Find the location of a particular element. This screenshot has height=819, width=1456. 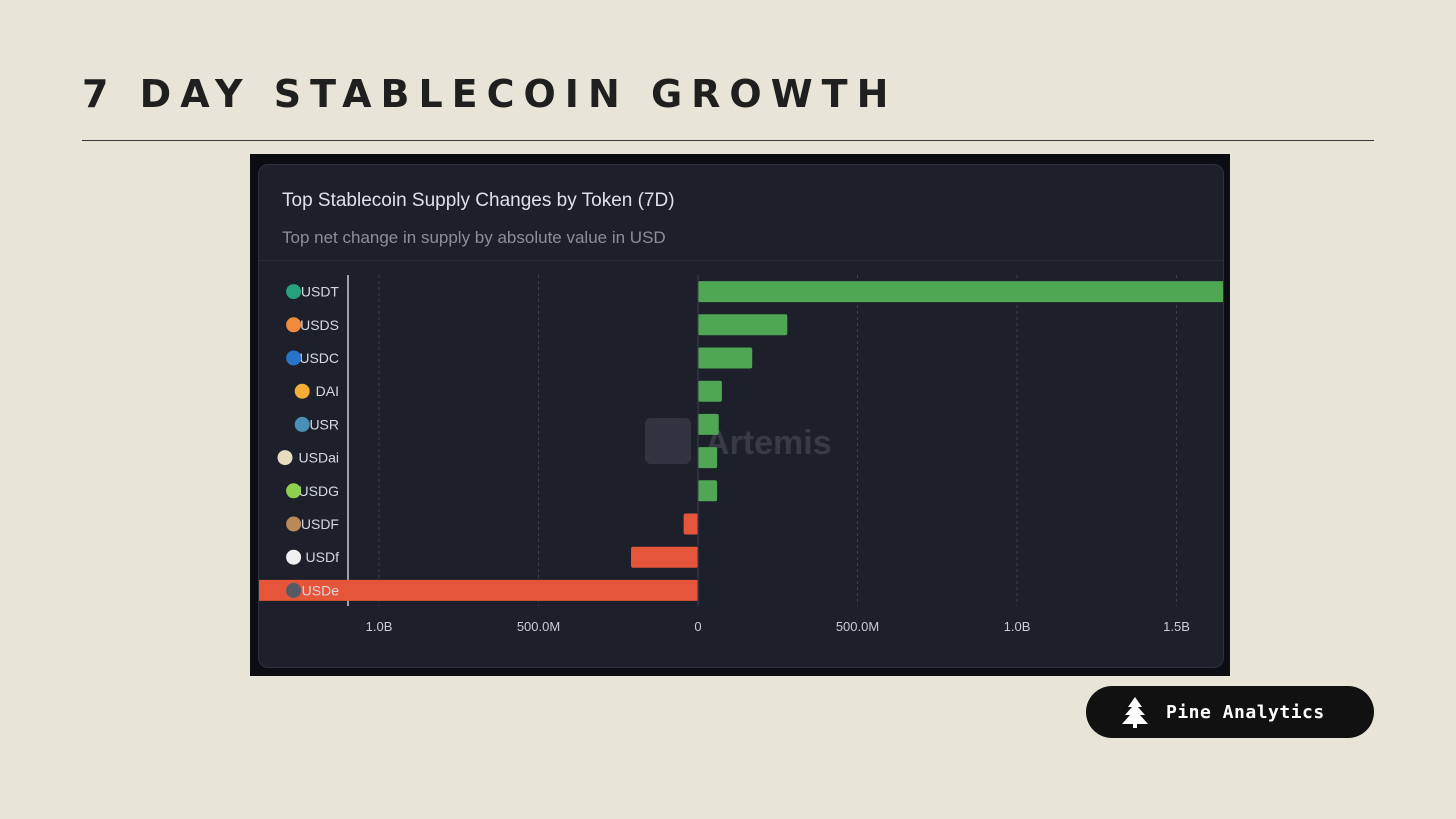

watermark: Artemis is located at coordinates (738, 441).